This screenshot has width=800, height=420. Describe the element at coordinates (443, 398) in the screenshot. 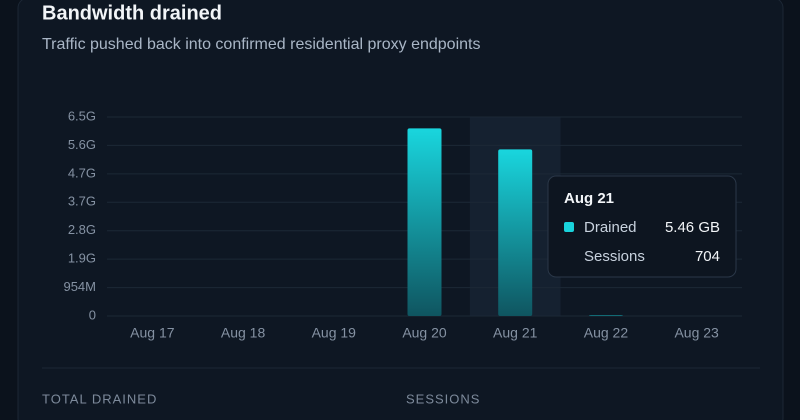

I see `stat-label: SESSIONS` at that location.